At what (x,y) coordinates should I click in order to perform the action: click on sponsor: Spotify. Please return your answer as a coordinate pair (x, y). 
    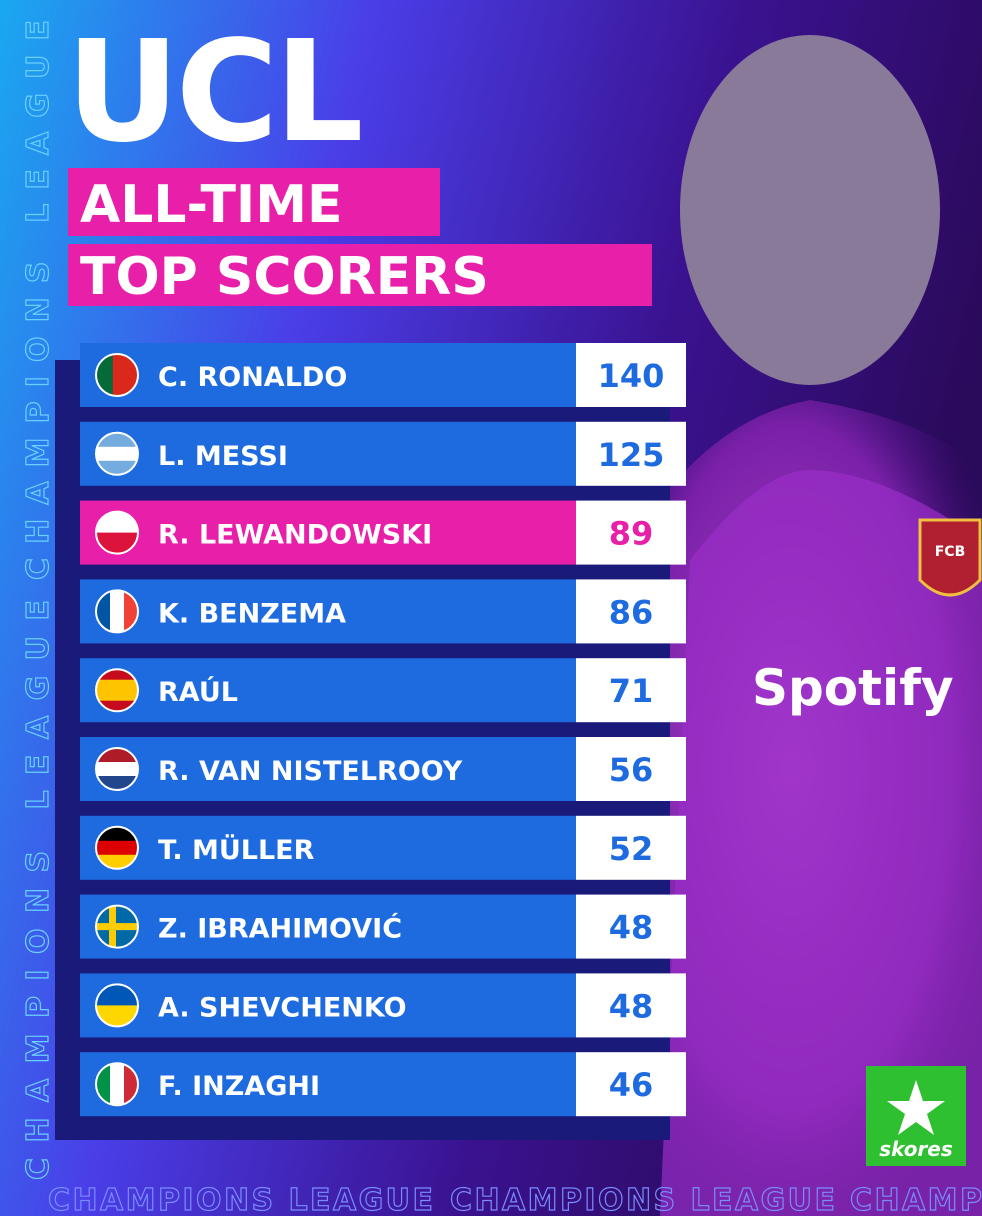
    Looking at the image, I should click on (853, 688).